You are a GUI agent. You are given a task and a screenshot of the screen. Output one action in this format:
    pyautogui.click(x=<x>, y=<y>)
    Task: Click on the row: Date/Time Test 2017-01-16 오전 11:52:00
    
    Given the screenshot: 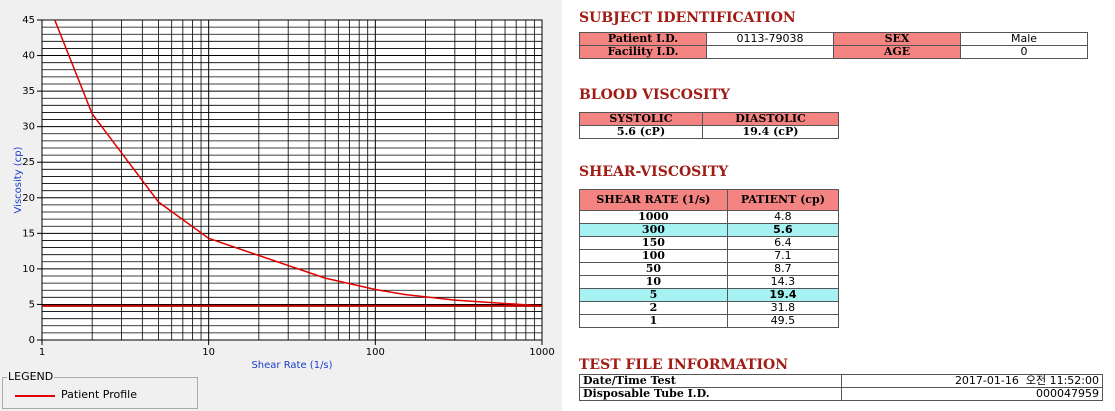 What is the action you would take?
    pyautogui.click(x=841, y=381)
    